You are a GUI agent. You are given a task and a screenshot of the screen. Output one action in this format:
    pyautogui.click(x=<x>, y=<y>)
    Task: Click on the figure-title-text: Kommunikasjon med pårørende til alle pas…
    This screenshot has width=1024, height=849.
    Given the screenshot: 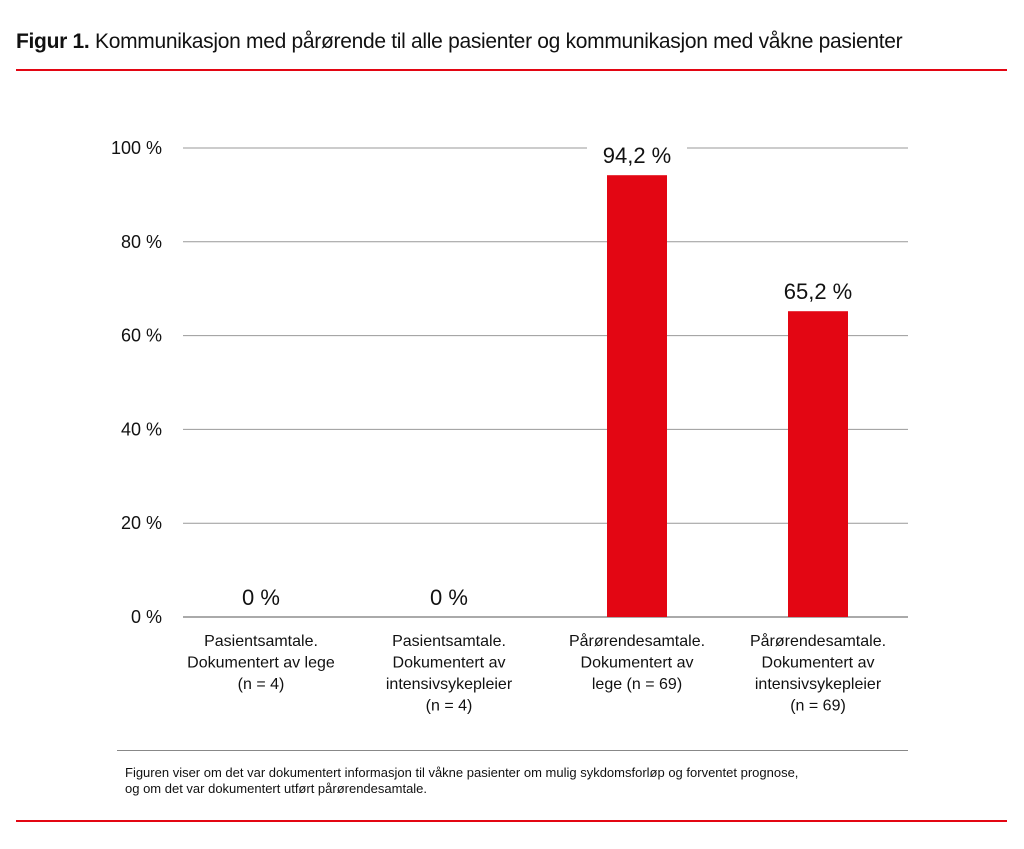 What is the action you would take?
    pyautogui.click(x=499, y=41)
    